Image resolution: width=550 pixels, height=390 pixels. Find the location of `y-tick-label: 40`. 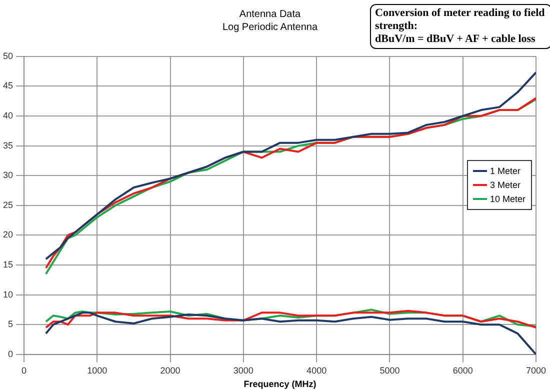

y-tick-label: 40 is located at coordinates (8, 115).